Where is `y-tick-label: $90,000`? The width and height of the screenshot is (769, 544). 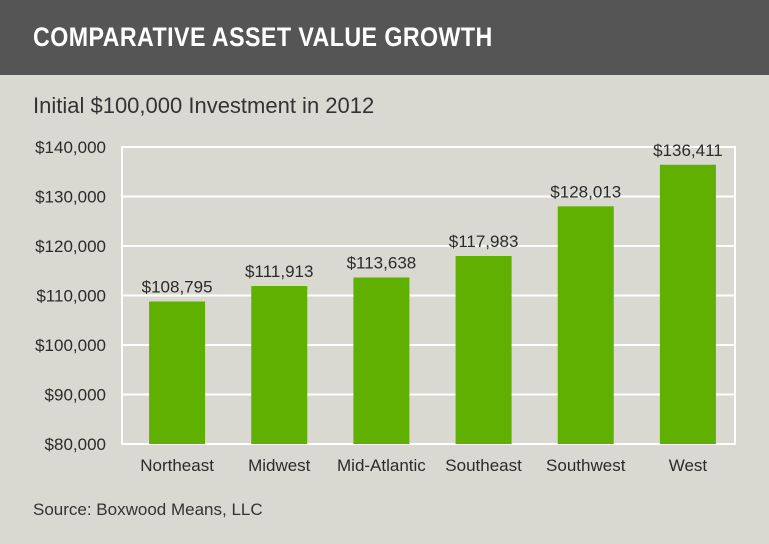
y-tick-label: $90,000 is located at coordinates (75, 395).